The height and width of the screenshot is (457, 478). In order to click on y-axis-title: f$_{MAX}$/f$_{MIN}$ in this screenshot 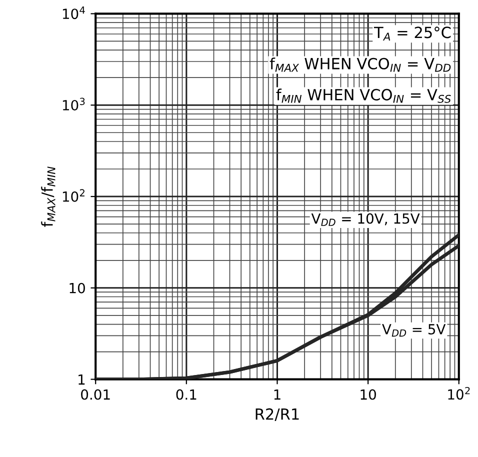, I will do `click(48, 196)`.